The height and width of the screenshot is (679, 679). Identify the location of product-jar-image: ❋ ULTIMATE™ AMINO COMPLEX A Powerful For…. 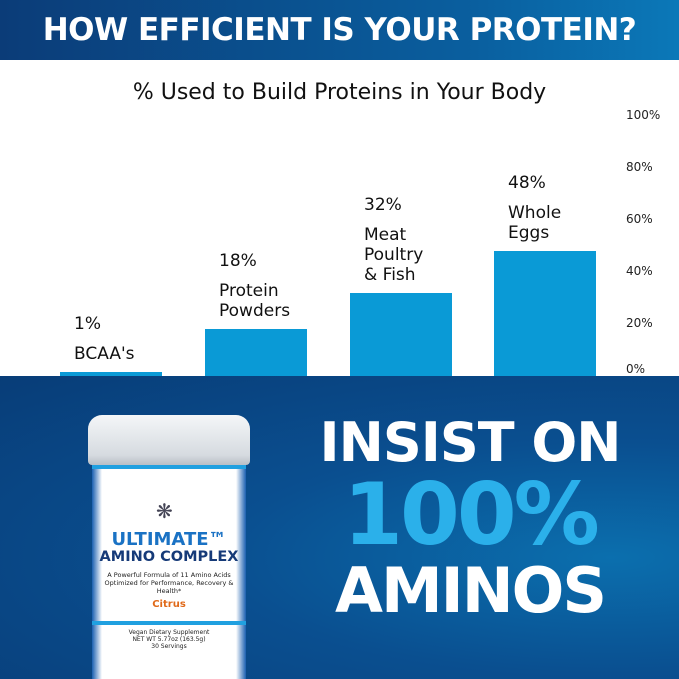
(169, 547).